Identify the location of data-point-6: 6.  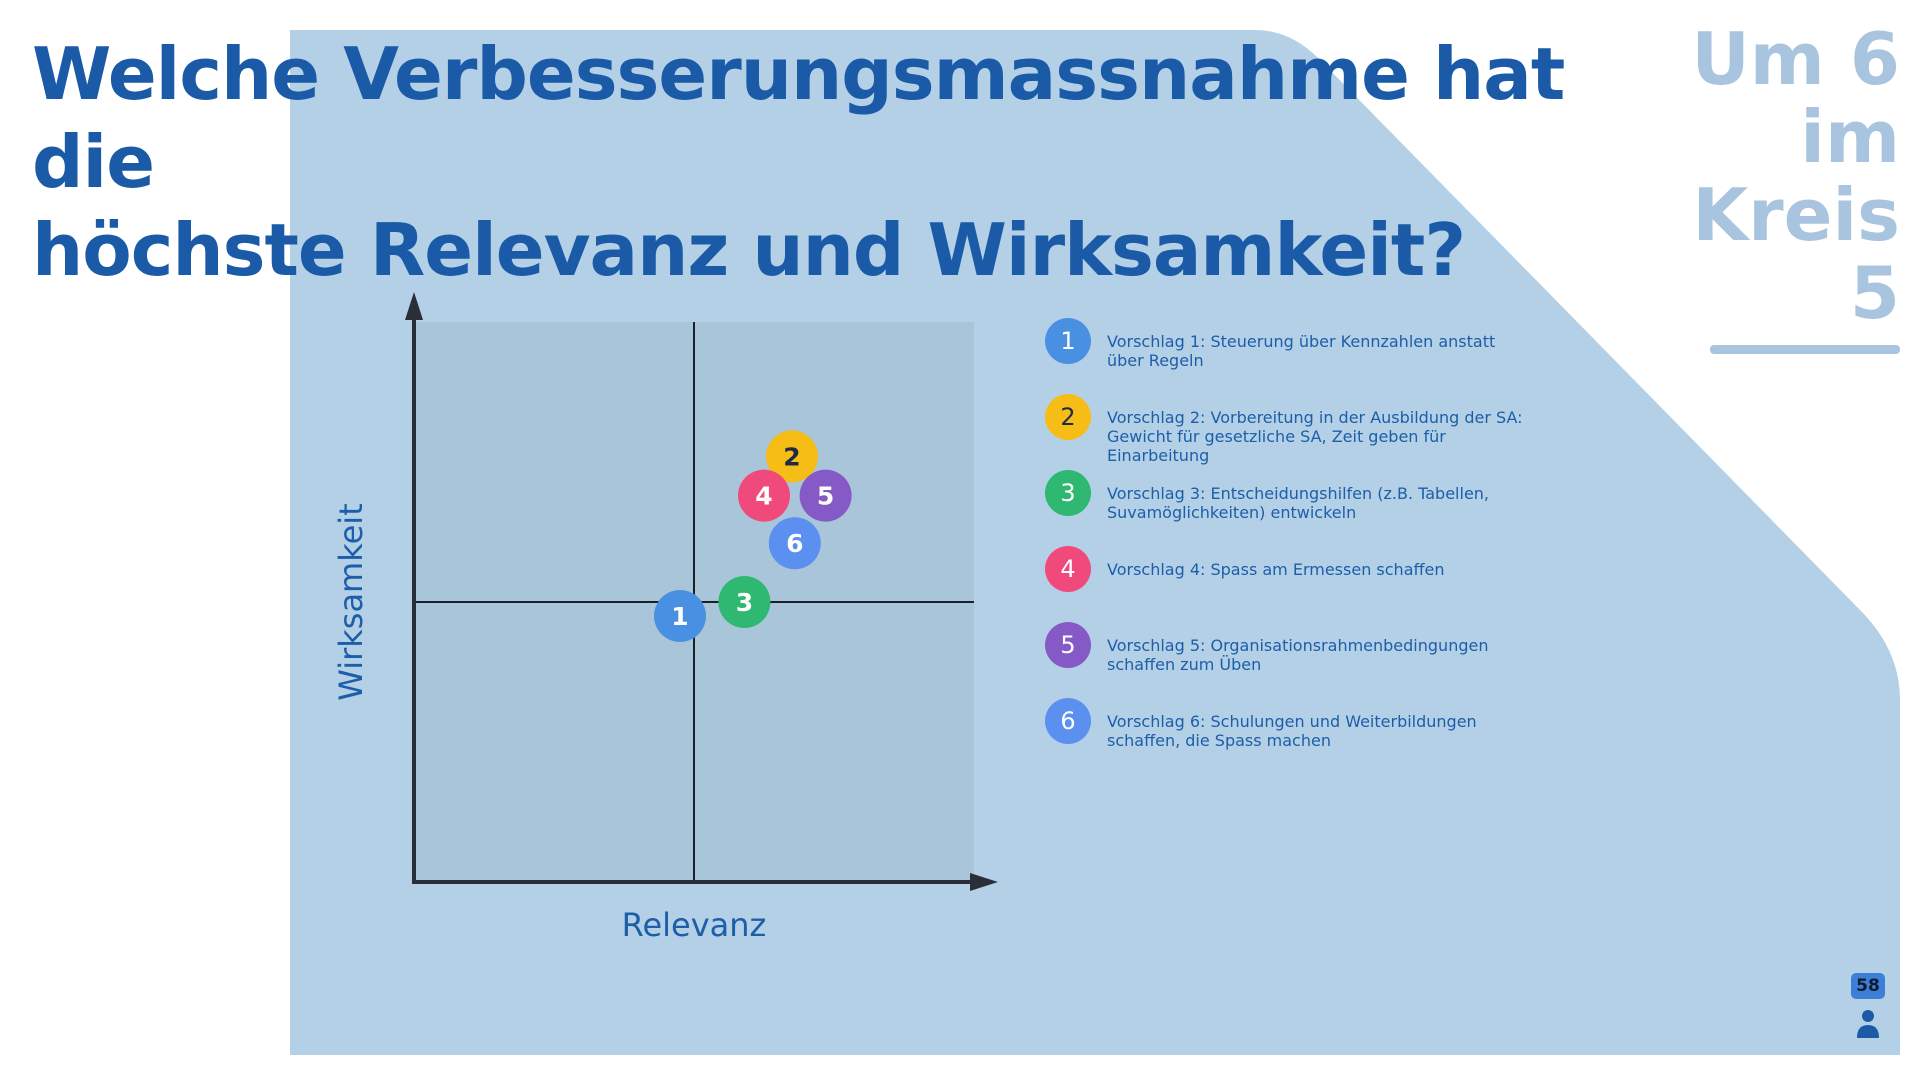
(794, 543).